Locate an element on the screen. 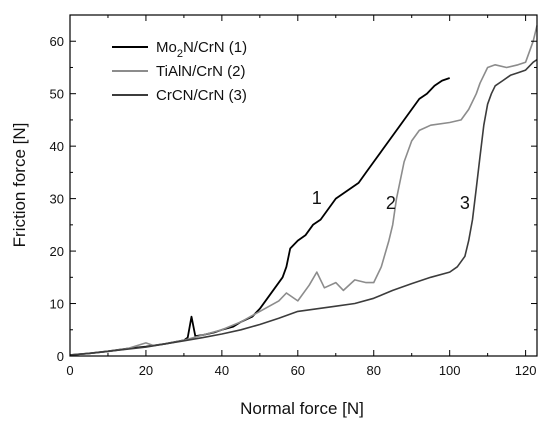  y-tick-label: 60 is located at coordinates (57, 41).